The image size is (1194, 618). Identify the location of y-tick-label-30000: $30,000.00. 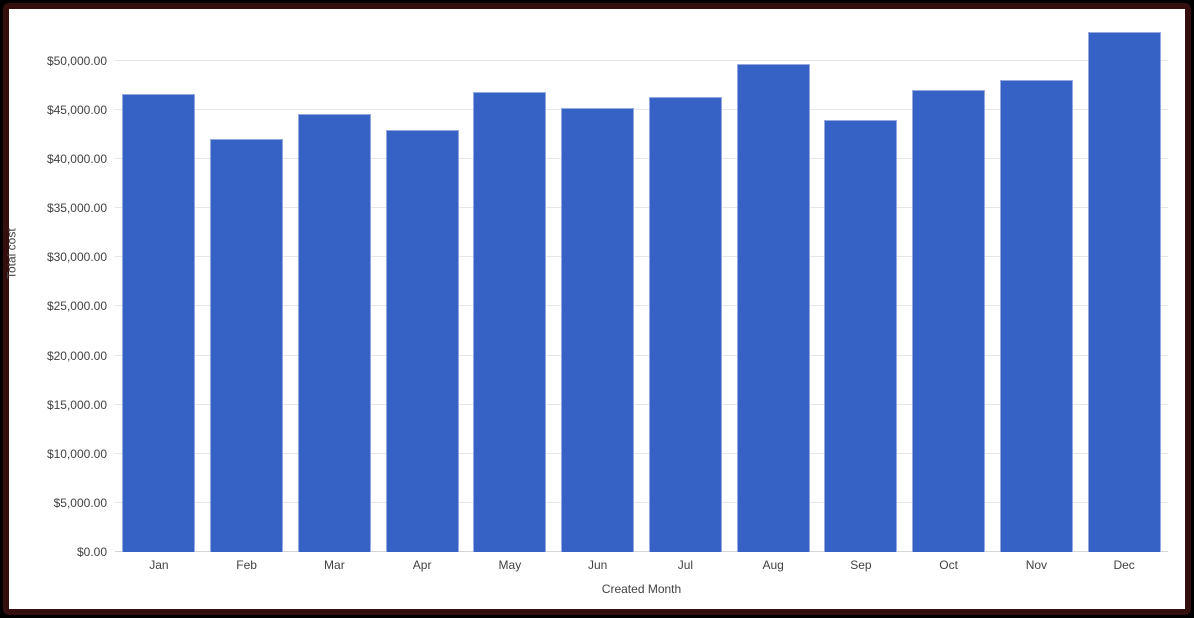
(76, 257).